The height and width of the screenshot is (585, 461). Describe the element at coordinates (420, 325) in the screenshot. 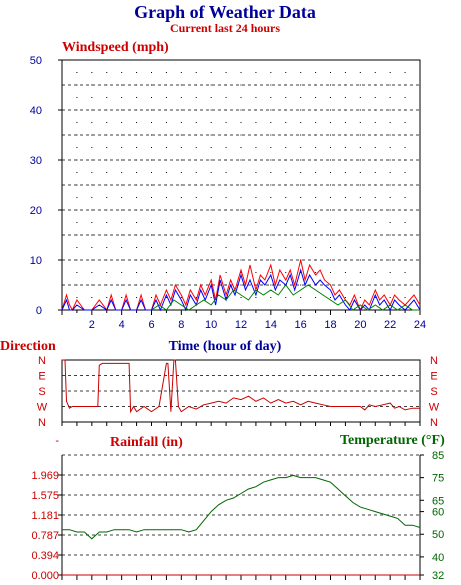

I see `time-x-tick-label: 24` at that location.